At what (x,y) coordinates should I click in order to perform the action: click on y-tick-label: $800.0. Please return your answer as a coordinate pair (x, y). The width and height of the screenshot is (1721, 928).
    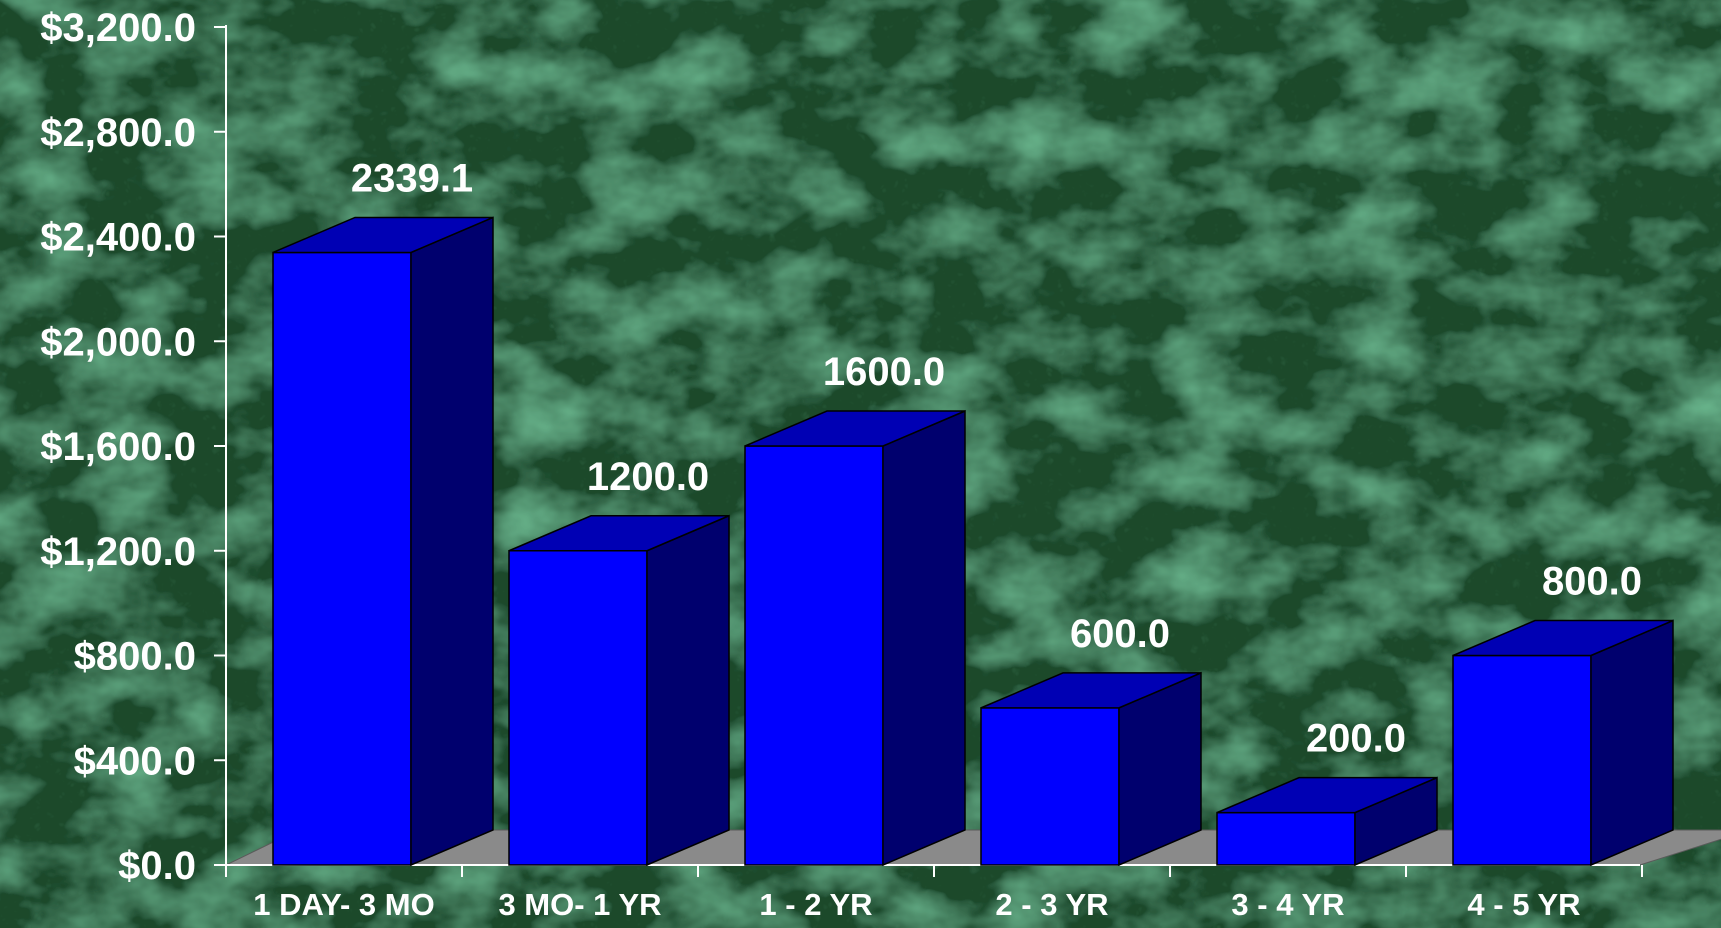
    Looking at the image, I should click on (135, 657).